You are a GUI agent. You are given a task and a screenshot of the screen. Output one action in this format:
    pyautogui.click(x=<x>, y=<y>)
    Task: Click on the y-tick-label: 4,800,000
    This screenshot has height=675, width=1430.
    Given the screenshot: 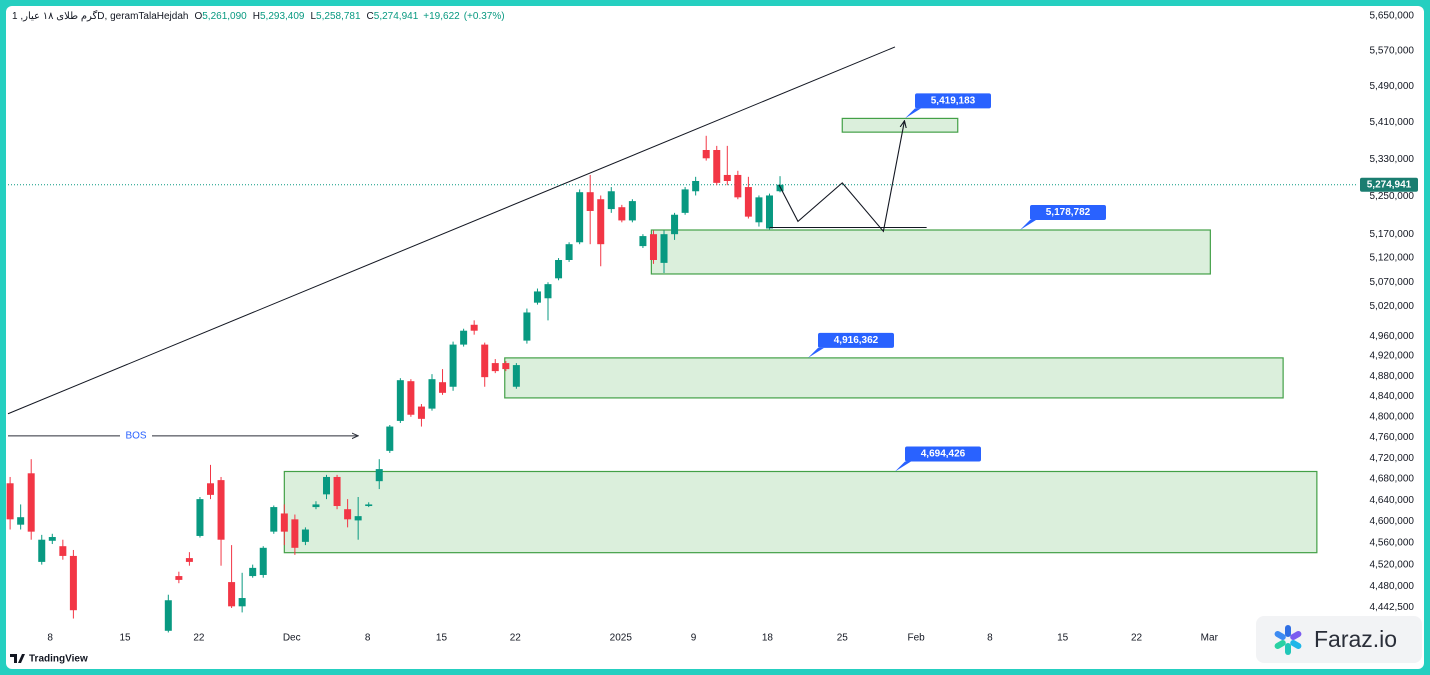 What is the action you would take?
    pyautogui.click(x=1392, y=416)
    